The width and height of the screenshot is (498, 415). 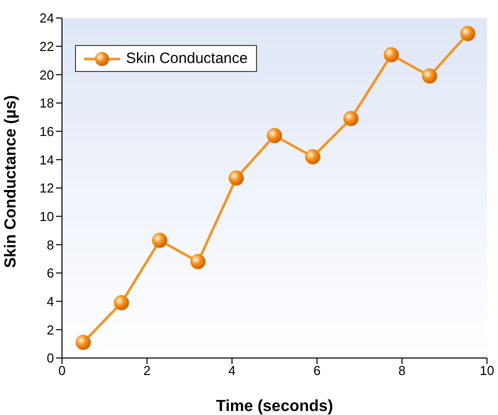 What do you see at coordinates (317, 370) in the screenshot?
I see `x-tick-label: 6` at bounding box center [317, 370].